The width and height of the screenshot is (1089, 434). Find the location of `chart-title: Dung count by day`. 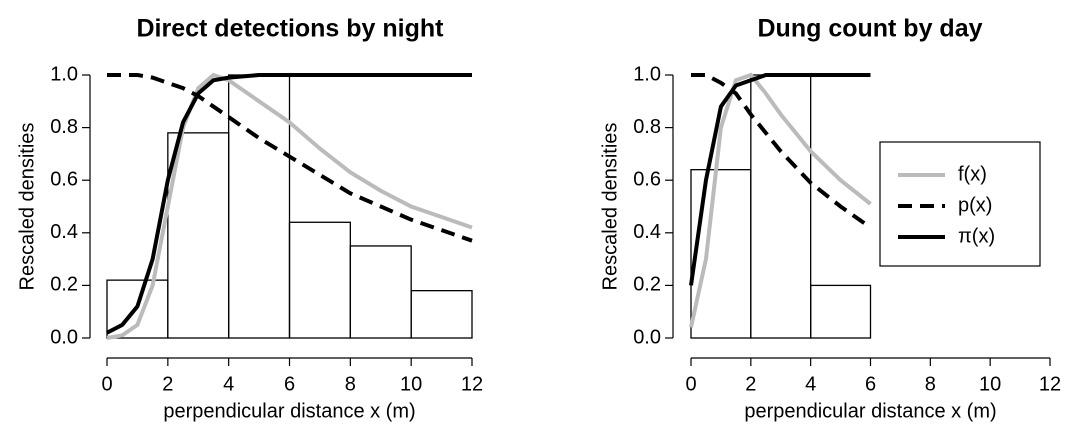

chart-title: Dung count by day is located at coordinates (870, 29).